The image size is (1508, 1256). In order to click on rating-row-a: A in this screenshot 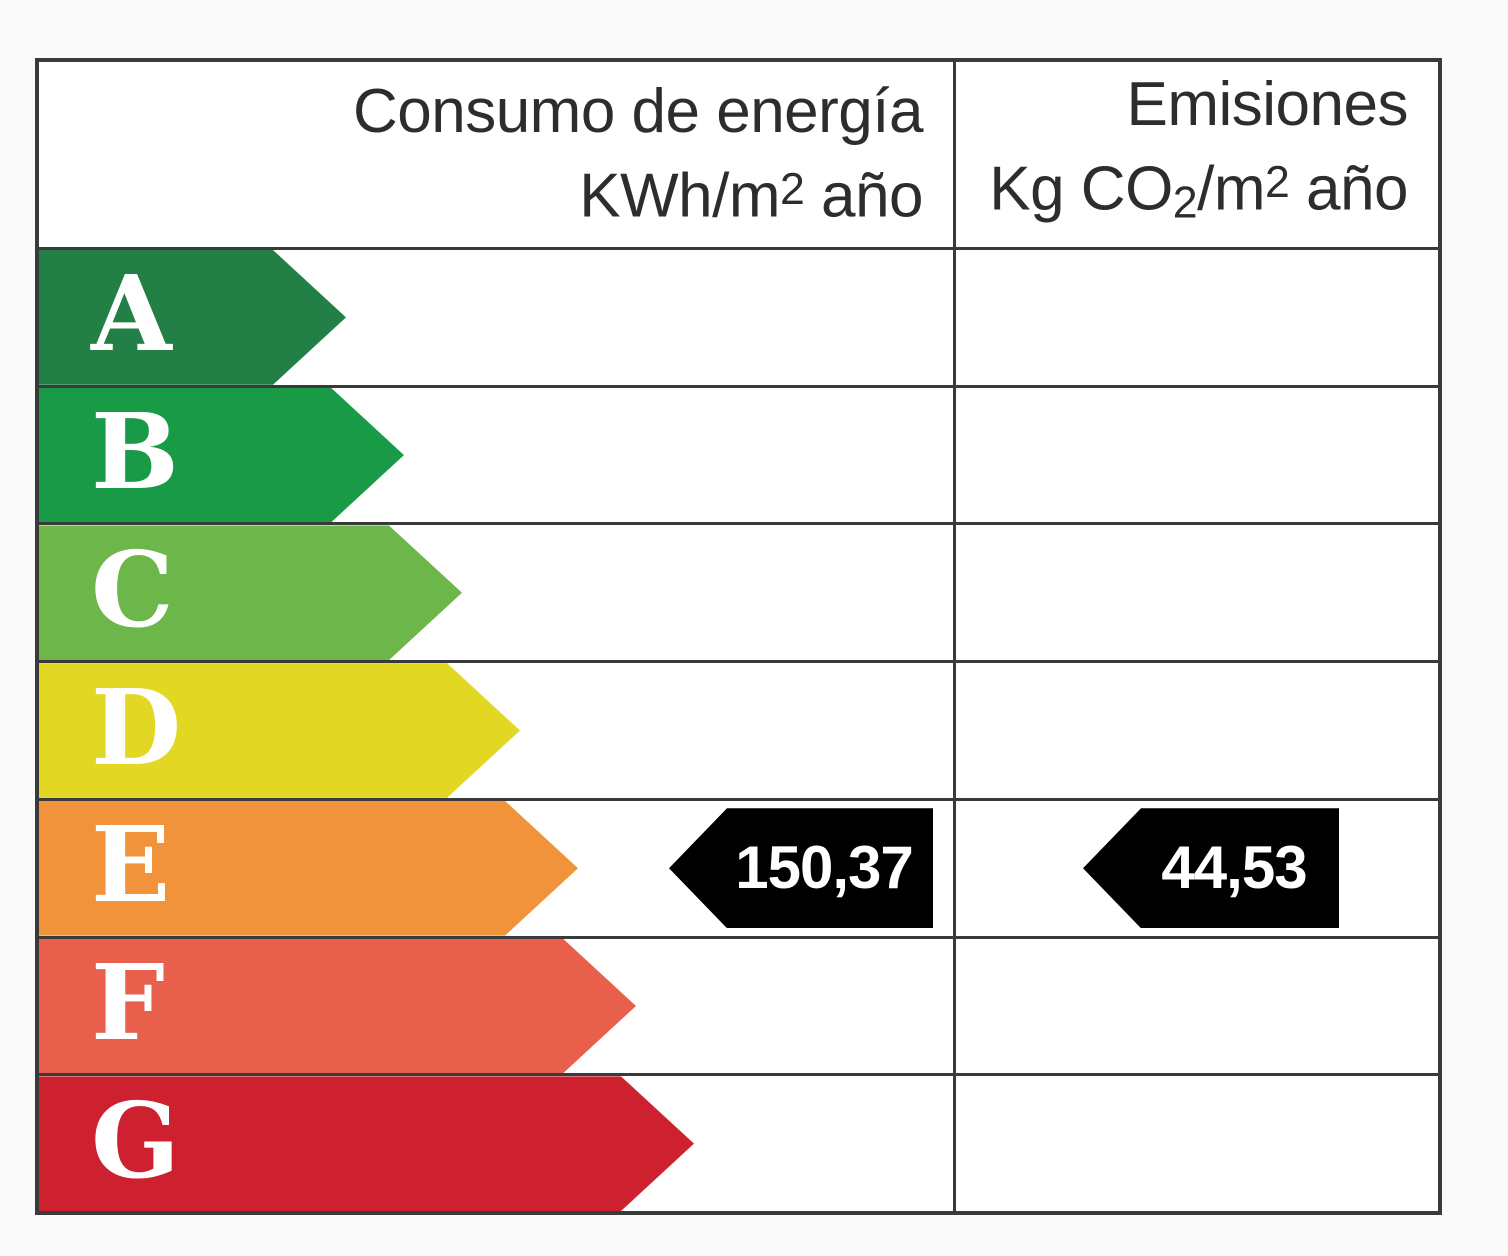, I will do `click(738, 317)`.